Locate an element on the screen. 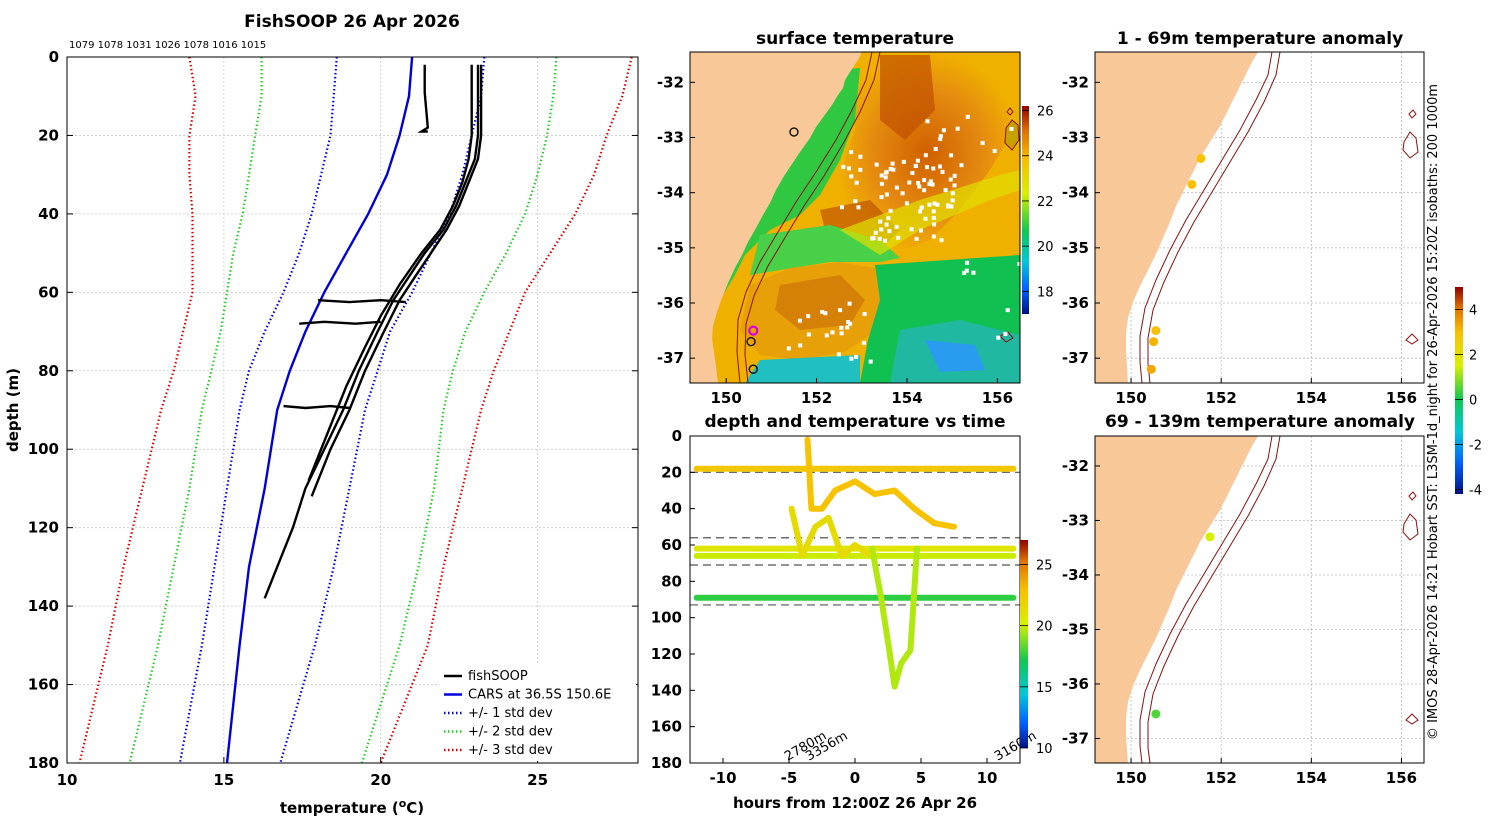  profile-line-fishsoop-h63 is located at coordinates (361, 301).